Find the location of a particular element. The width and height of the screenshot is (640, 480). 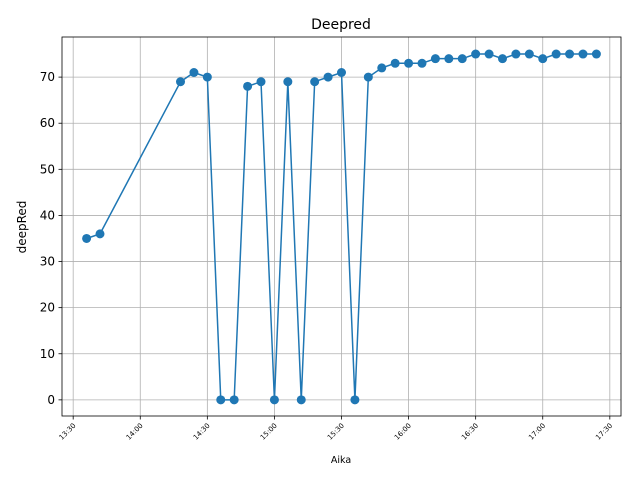

y-axis-label: deepRed is located at coordinates (22, 227).